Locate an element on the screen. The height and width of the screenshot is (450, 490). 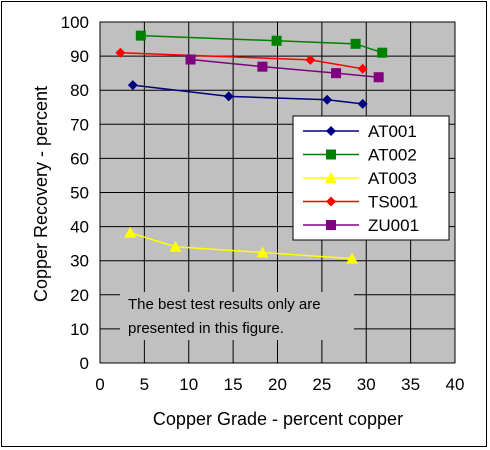
x-tick-label: 20 is located at coordinates (277, 384).